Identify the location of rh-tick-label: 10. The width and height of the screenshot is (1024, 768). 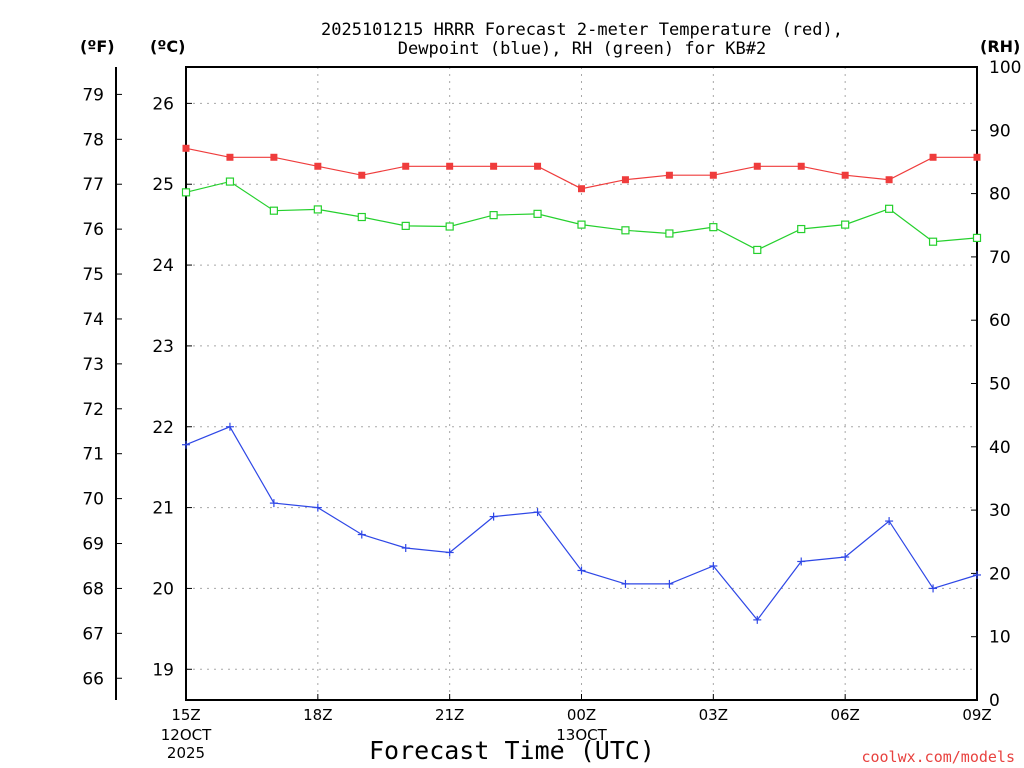
(1000, 638).